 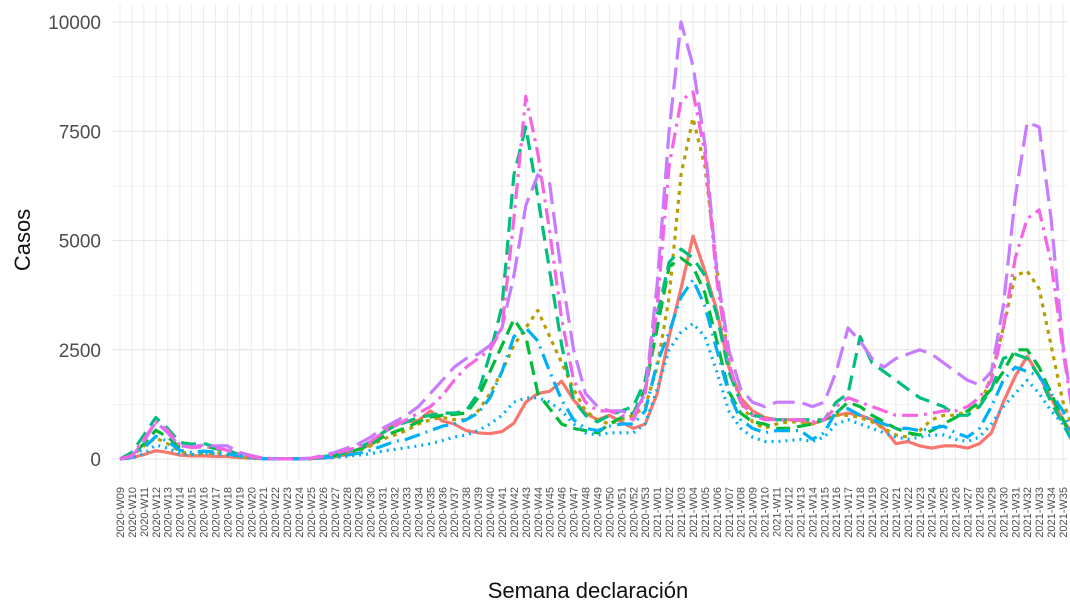 What do you see at coordinates (766, 512) in the screenshot?
I see `x-tick-label: 2021-W10` at bounding box center [766, 512].